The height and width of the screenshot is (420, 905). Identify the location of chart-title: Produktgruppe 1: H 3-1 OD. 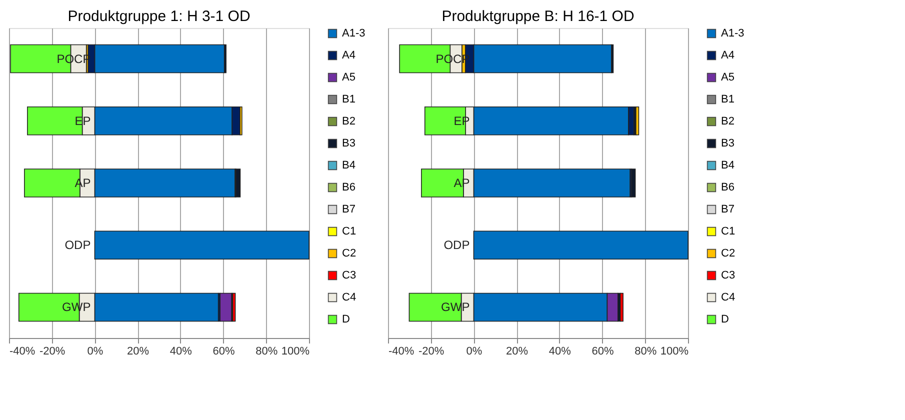
(159, 16).